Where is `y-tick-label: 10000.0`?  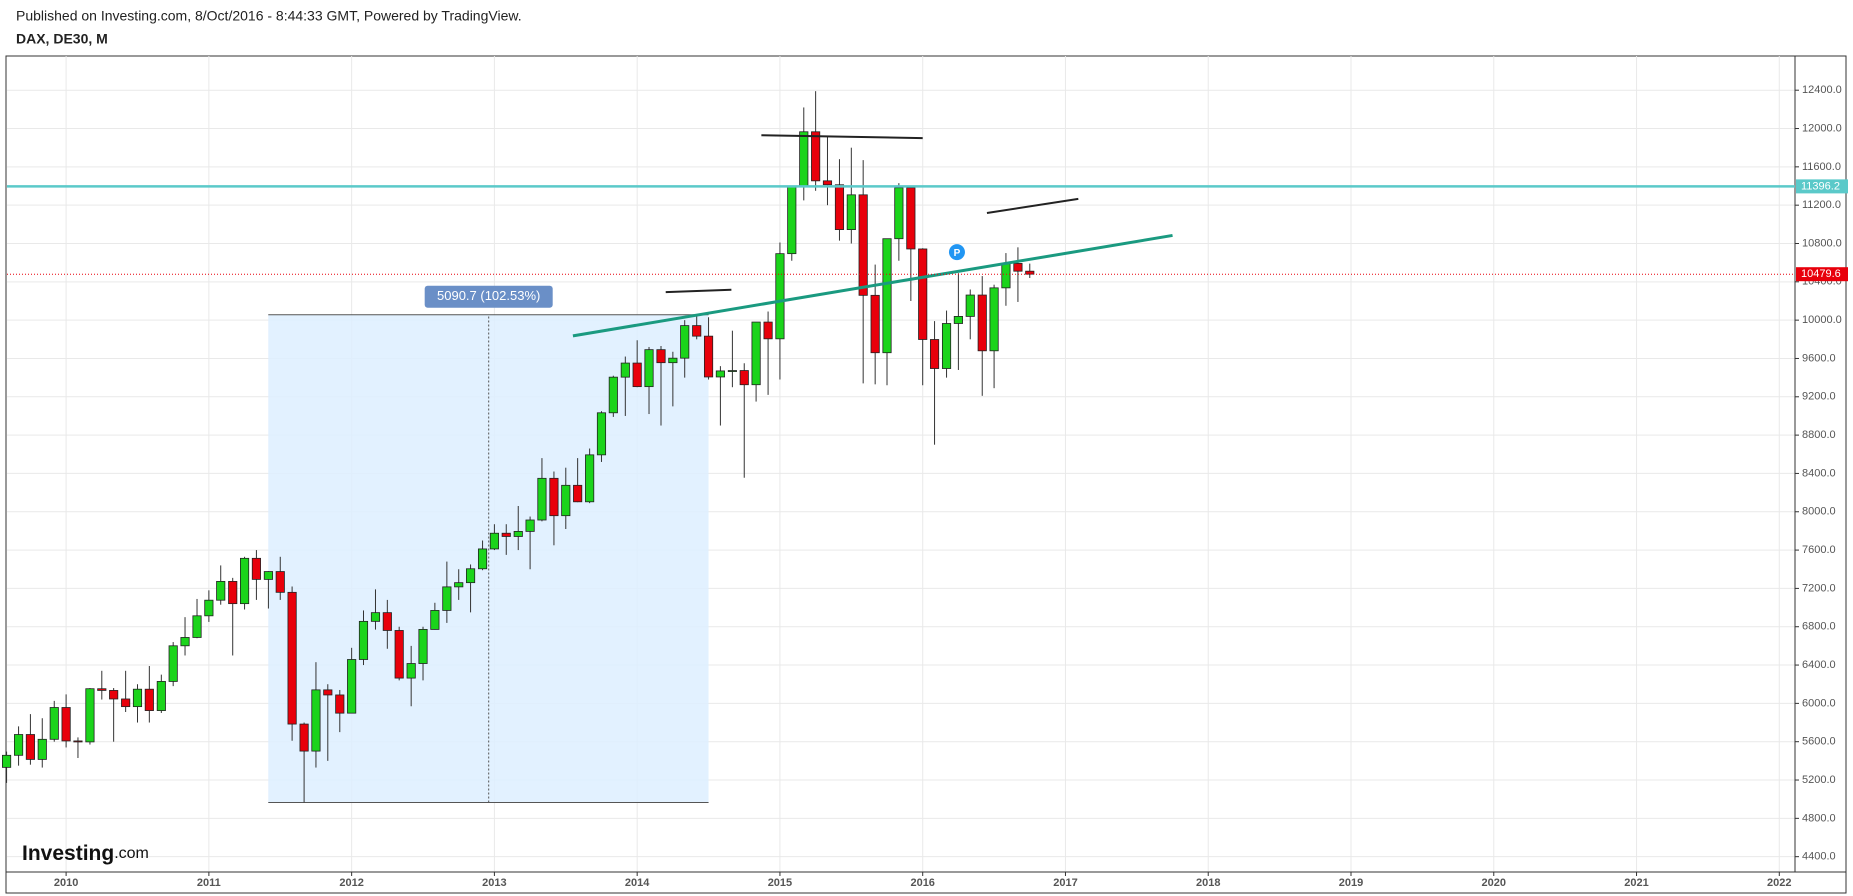 y-tick-label: 10000.0 is located at coordinates (1822, 320).